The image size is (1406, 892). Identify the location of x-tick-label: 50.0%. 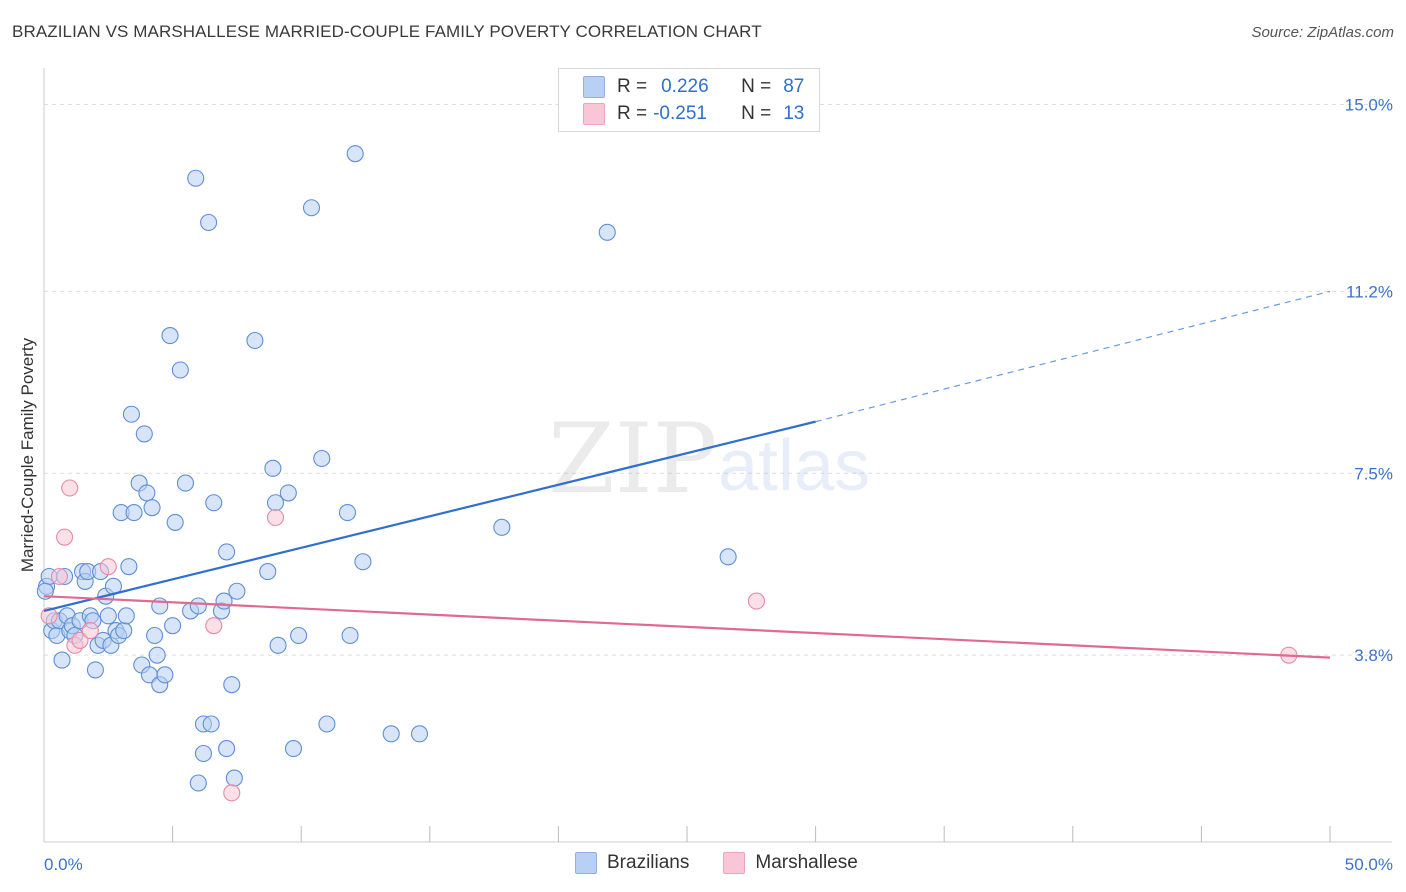
(1369, 864).